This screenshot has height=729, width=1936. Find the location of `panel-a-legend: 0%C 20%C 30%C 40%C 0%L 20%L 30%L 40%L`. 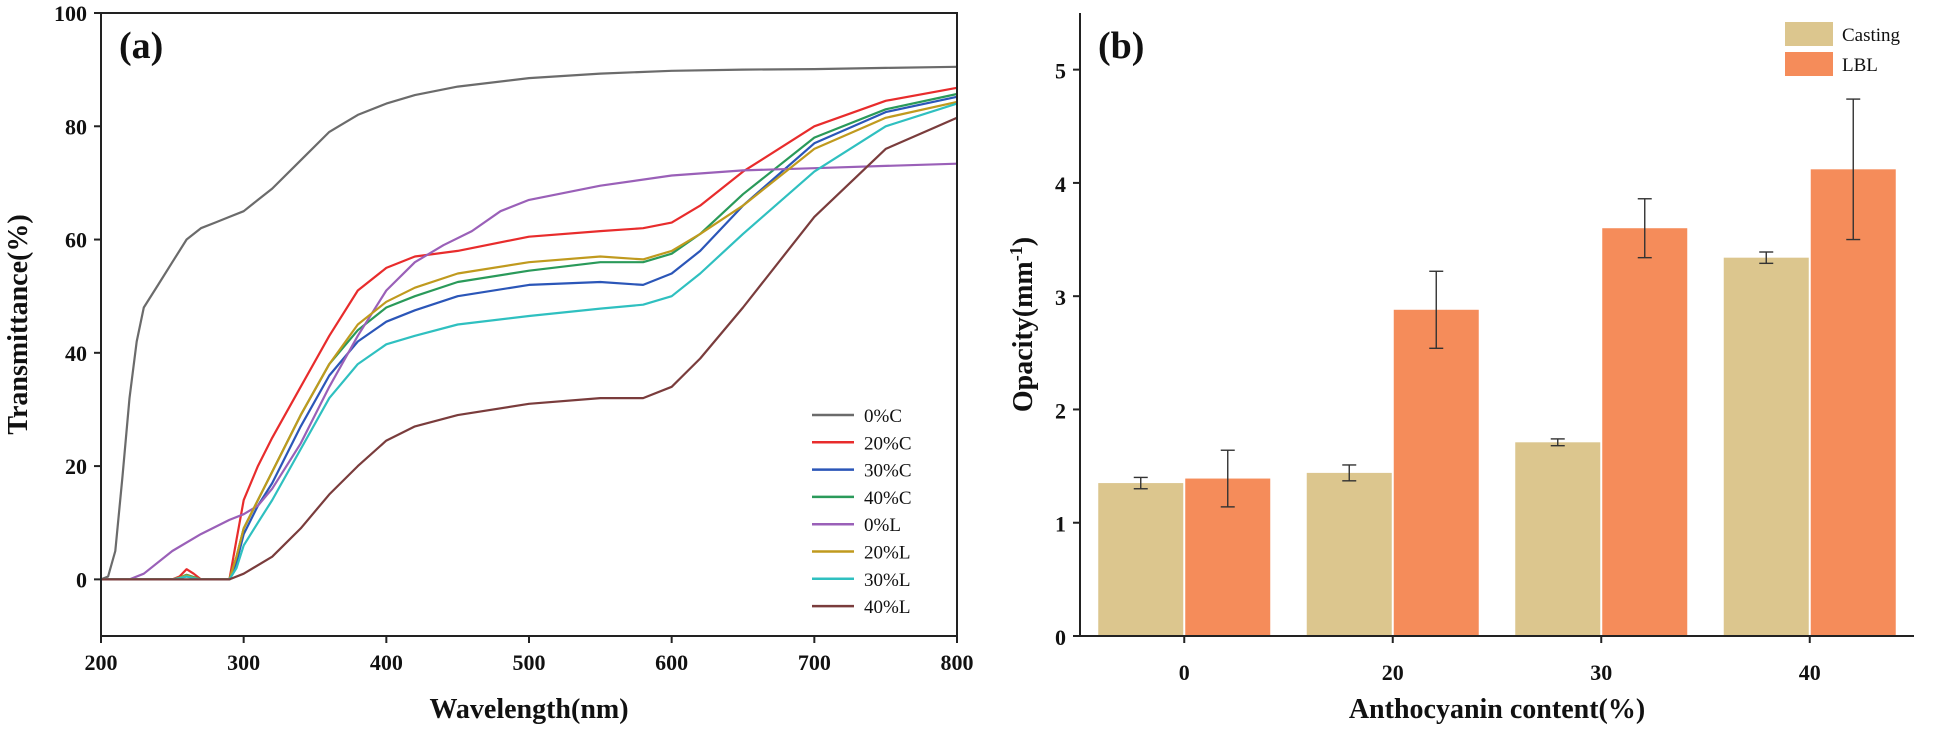

panel-a-legend: 0%C 20%C 30%C 40%C 0%L 20%L 30%L 40%L is located at coordinates (862, 512).